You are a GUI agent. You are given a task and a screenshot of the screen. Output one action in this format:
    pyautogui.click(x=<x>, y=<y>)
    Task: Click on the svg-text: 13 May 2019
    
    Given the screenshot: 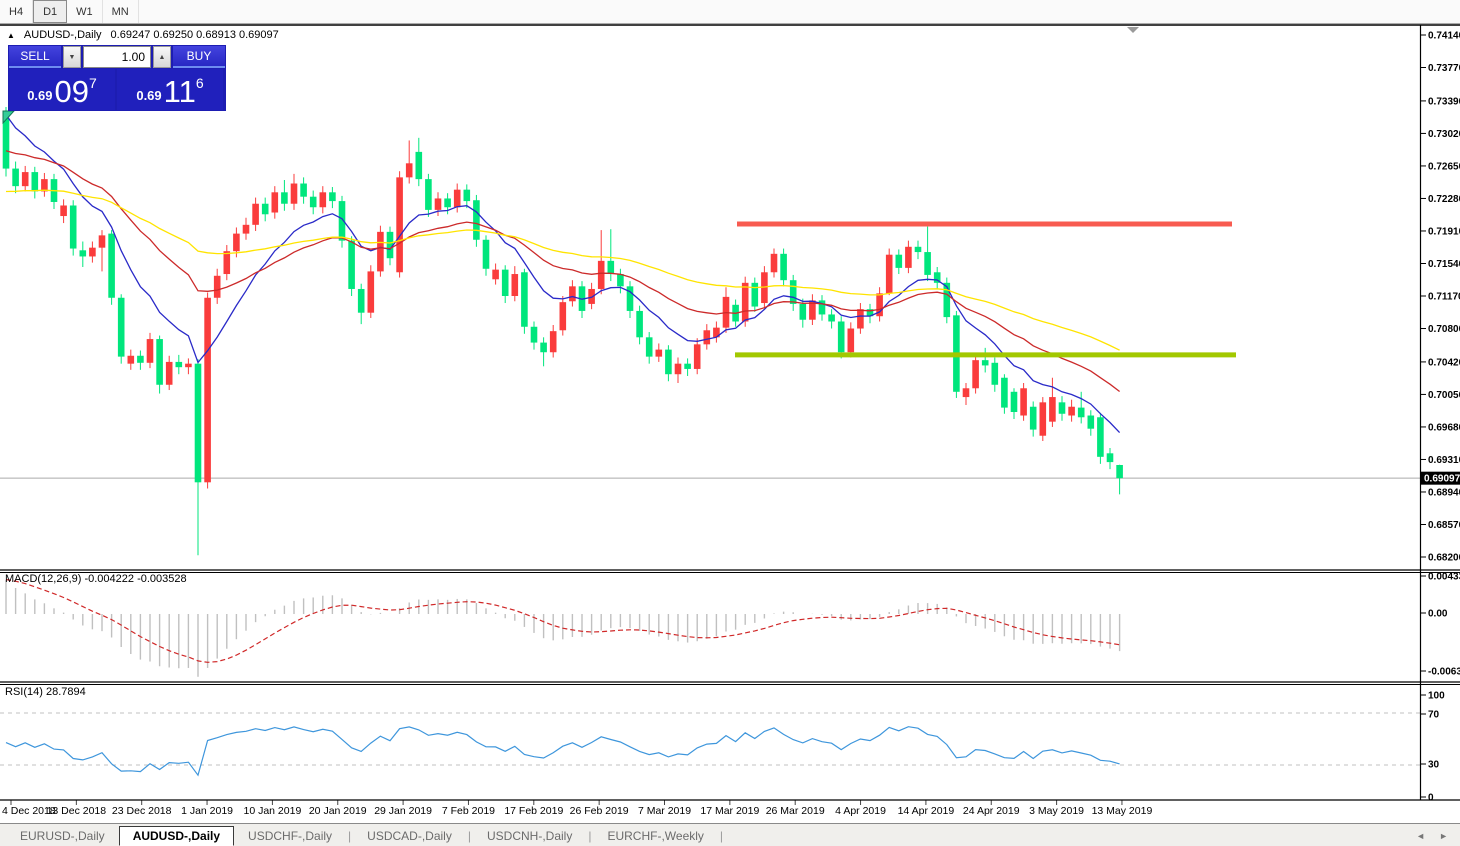 What is the action you would take?
    pyautogui.click(x=1122, y=811)
    